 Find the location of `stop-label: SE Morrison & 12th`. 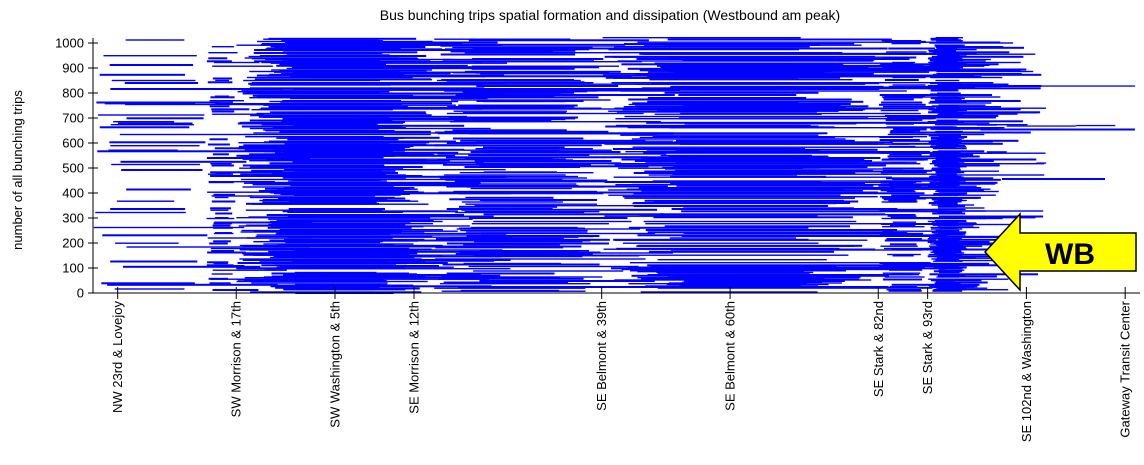

stop-label: SE Morrison & 12th is located at coordinates (414, 357).